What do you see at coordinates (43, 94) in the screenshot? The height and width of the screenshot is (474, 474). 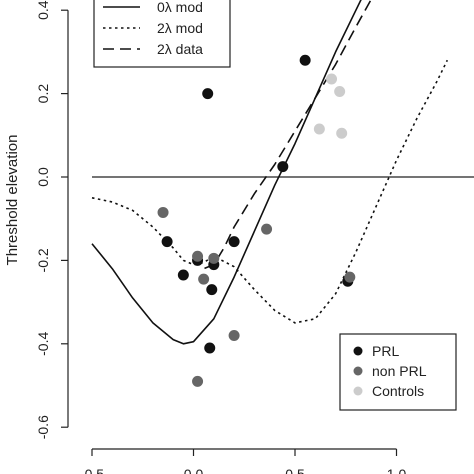 I see `y-tick-label: 0.2` at bounding box center [43, 94].